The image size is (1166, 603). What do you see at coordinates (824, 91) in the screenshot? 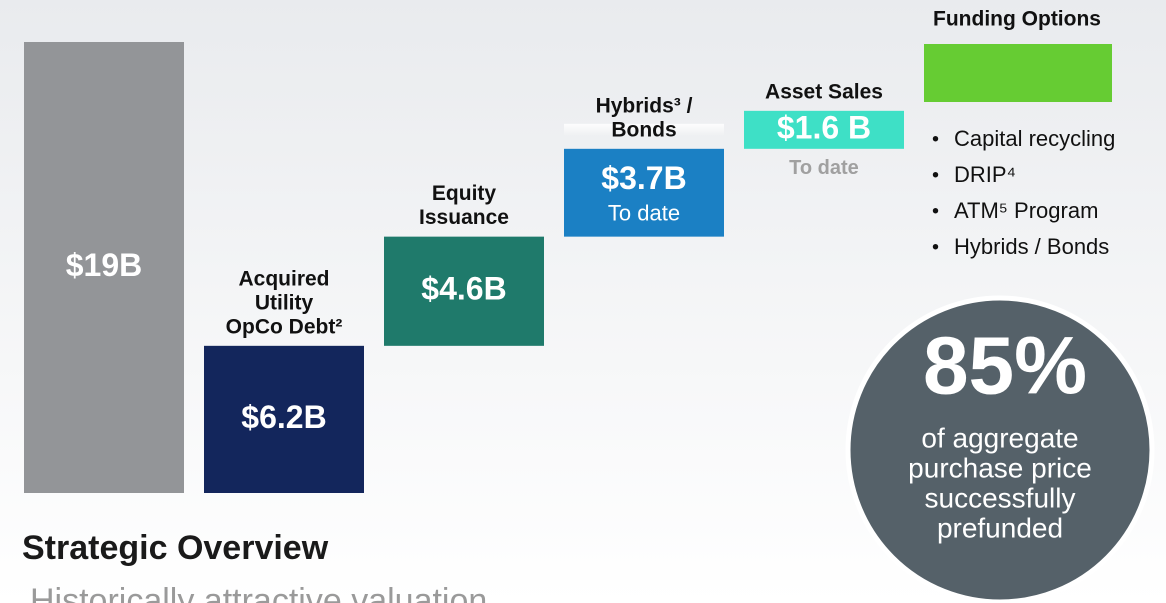
I see `category-label: Asset Sales` at bounding box center [824, 91].